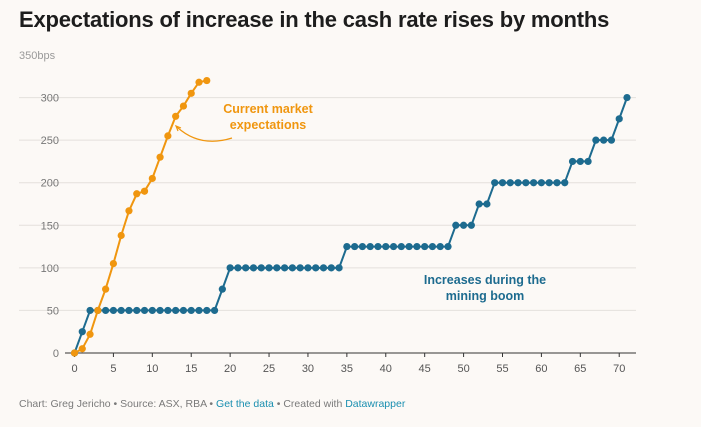 The image size is (701, 427). What do you see at coordinates (308, 369) in the screenshot?
I see `x-tick-label: 30` at bounding box center [308, 369].